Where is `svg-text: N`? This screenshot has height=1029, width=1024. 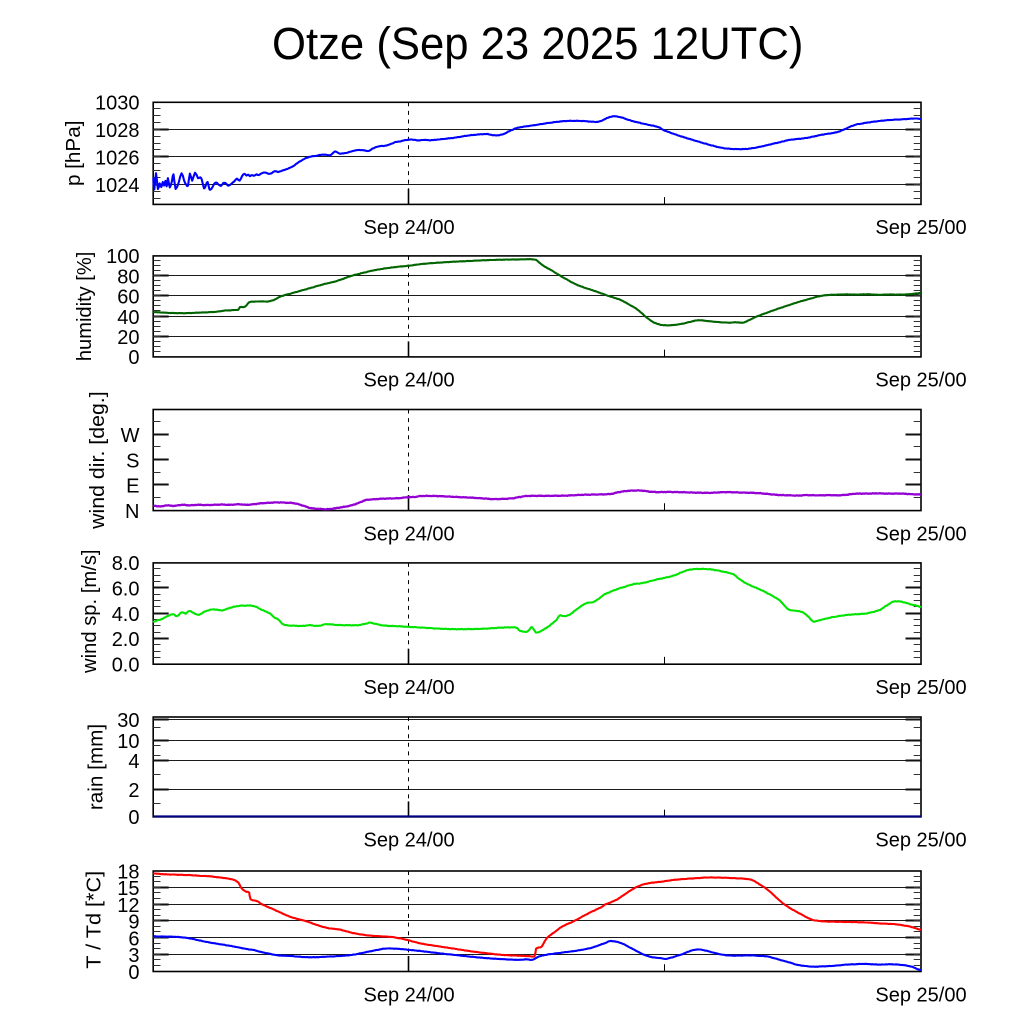
svg-text: N is located at coordinates (132, 512).